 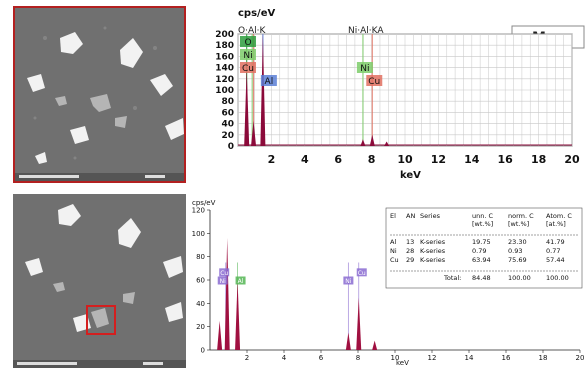 What do you see at coordinates (410, 260) in the screenshot?
I see `table-cell: 29` at bounding box center [410, 260].